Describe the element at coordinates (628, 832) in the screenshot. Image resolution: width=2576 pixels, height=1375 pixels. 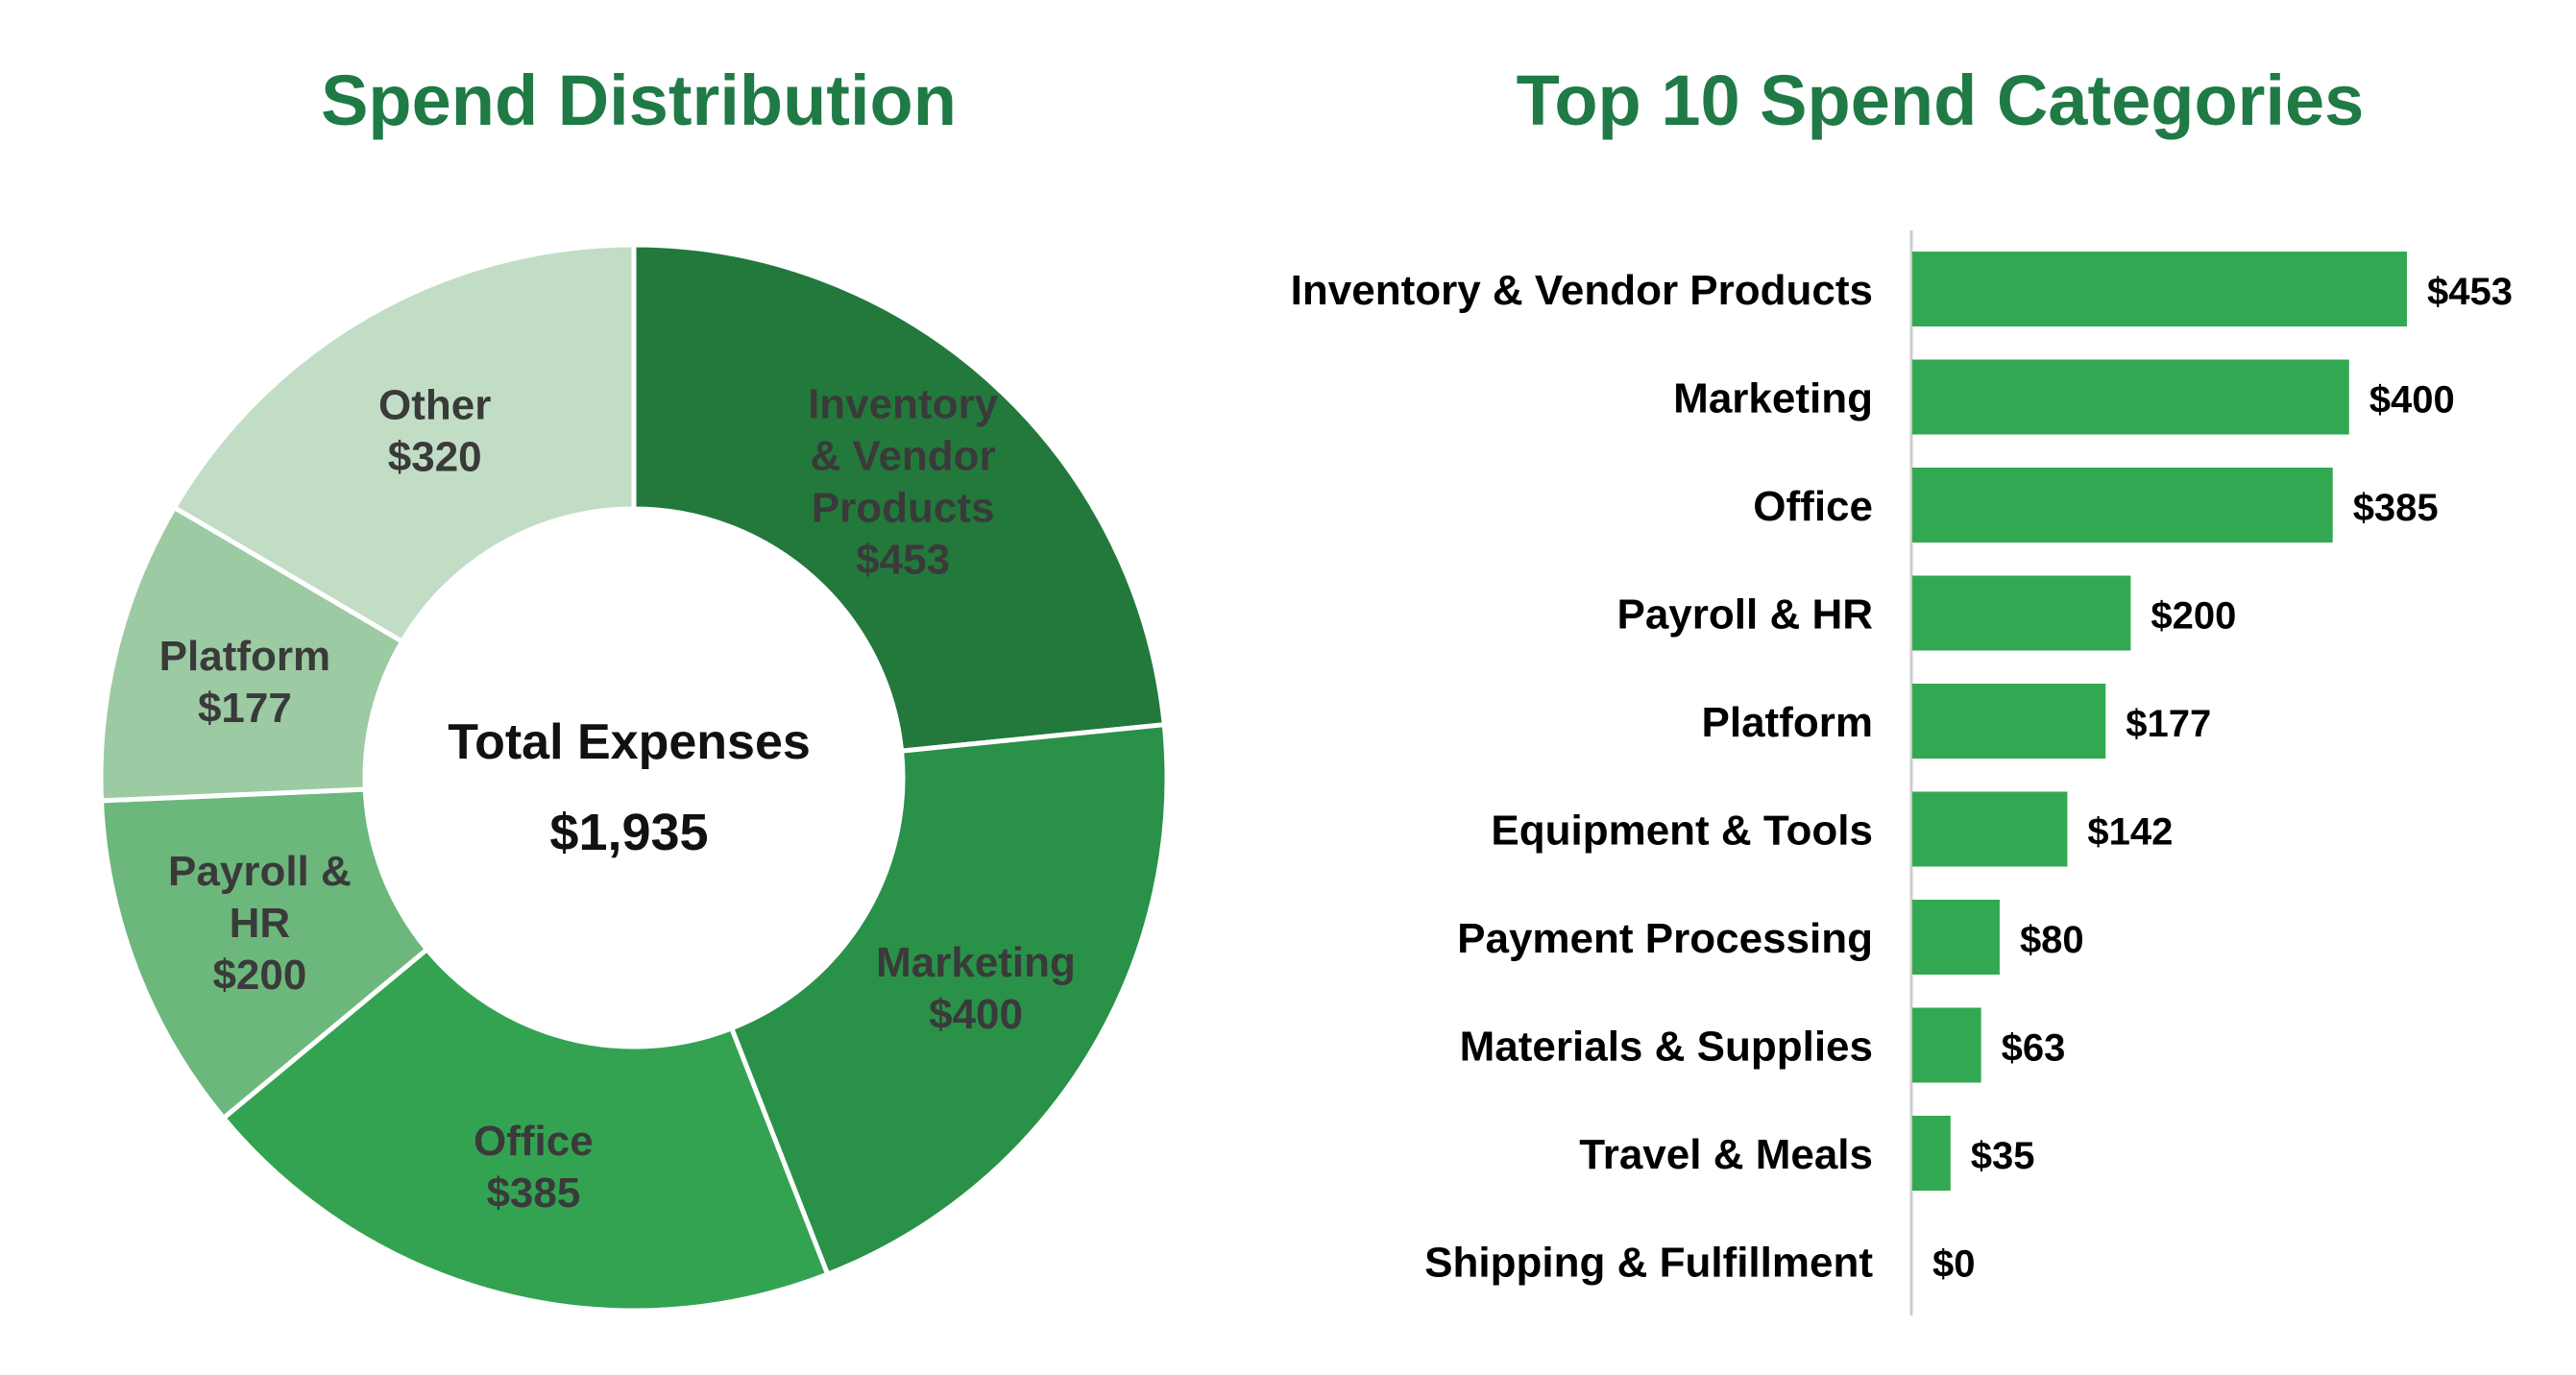
I see `donut-center-value: $1,935` at that location.